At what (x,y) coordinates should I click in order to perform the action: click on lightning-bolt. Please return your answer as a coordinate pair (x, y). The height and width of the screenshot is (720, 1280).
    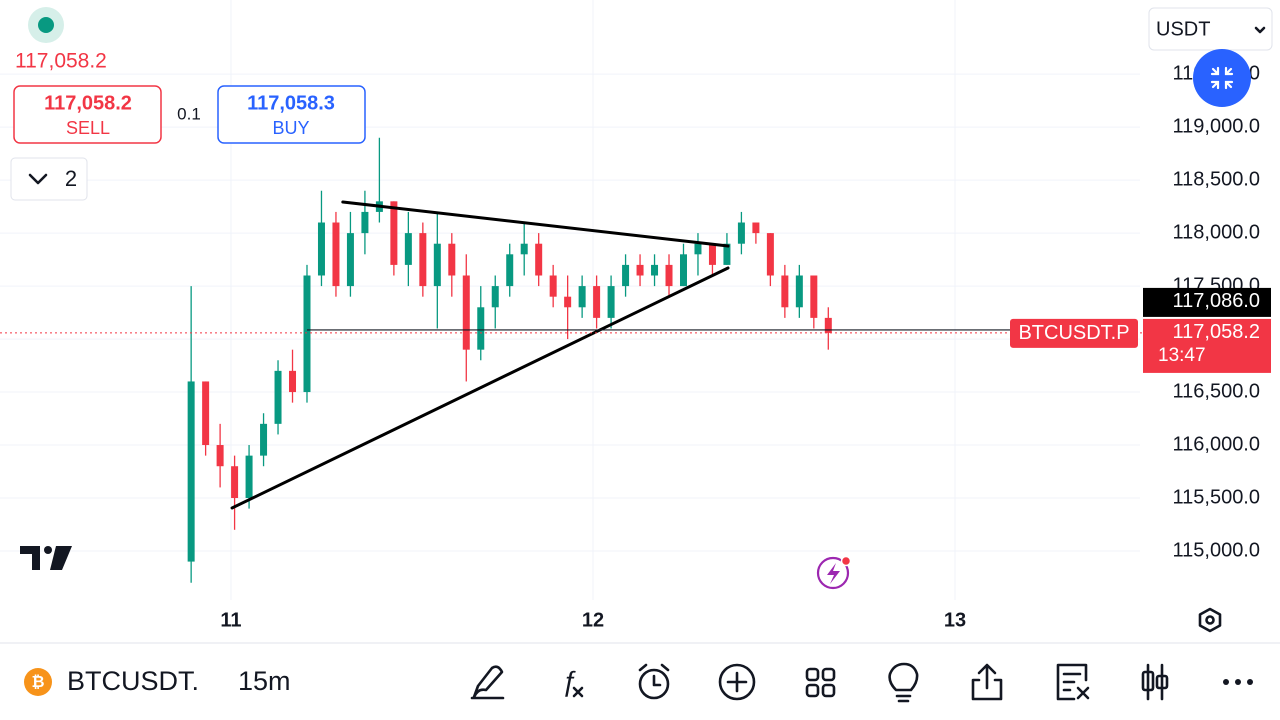
    Looking at the image, I should click on (833, 573).